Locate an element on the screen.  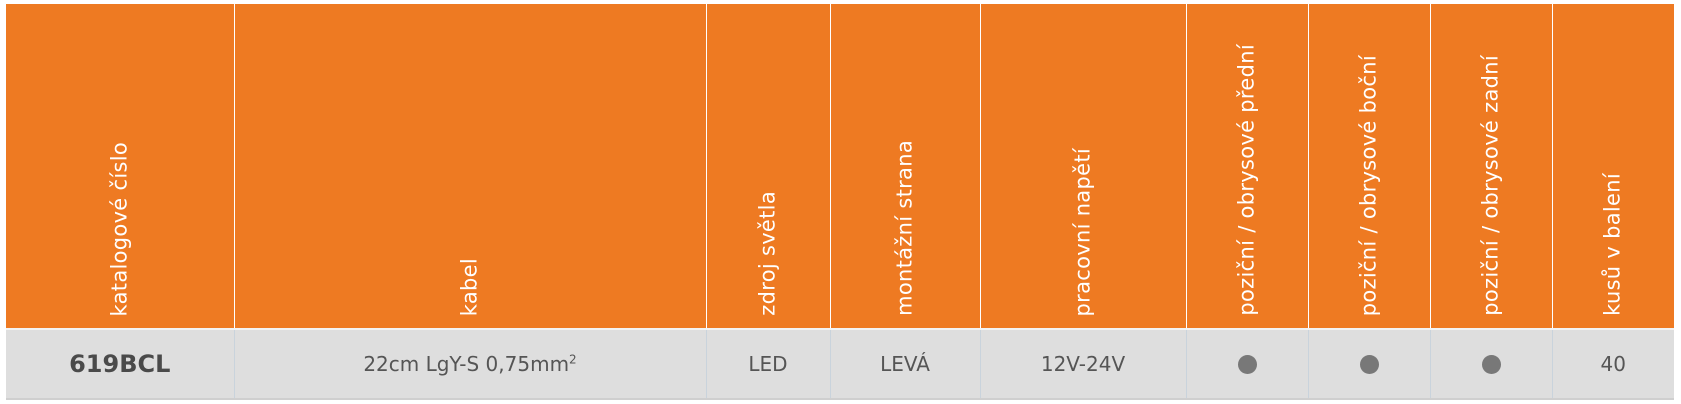
header-label: poziční / obrysové boční is located at coordinates (1368, 185).